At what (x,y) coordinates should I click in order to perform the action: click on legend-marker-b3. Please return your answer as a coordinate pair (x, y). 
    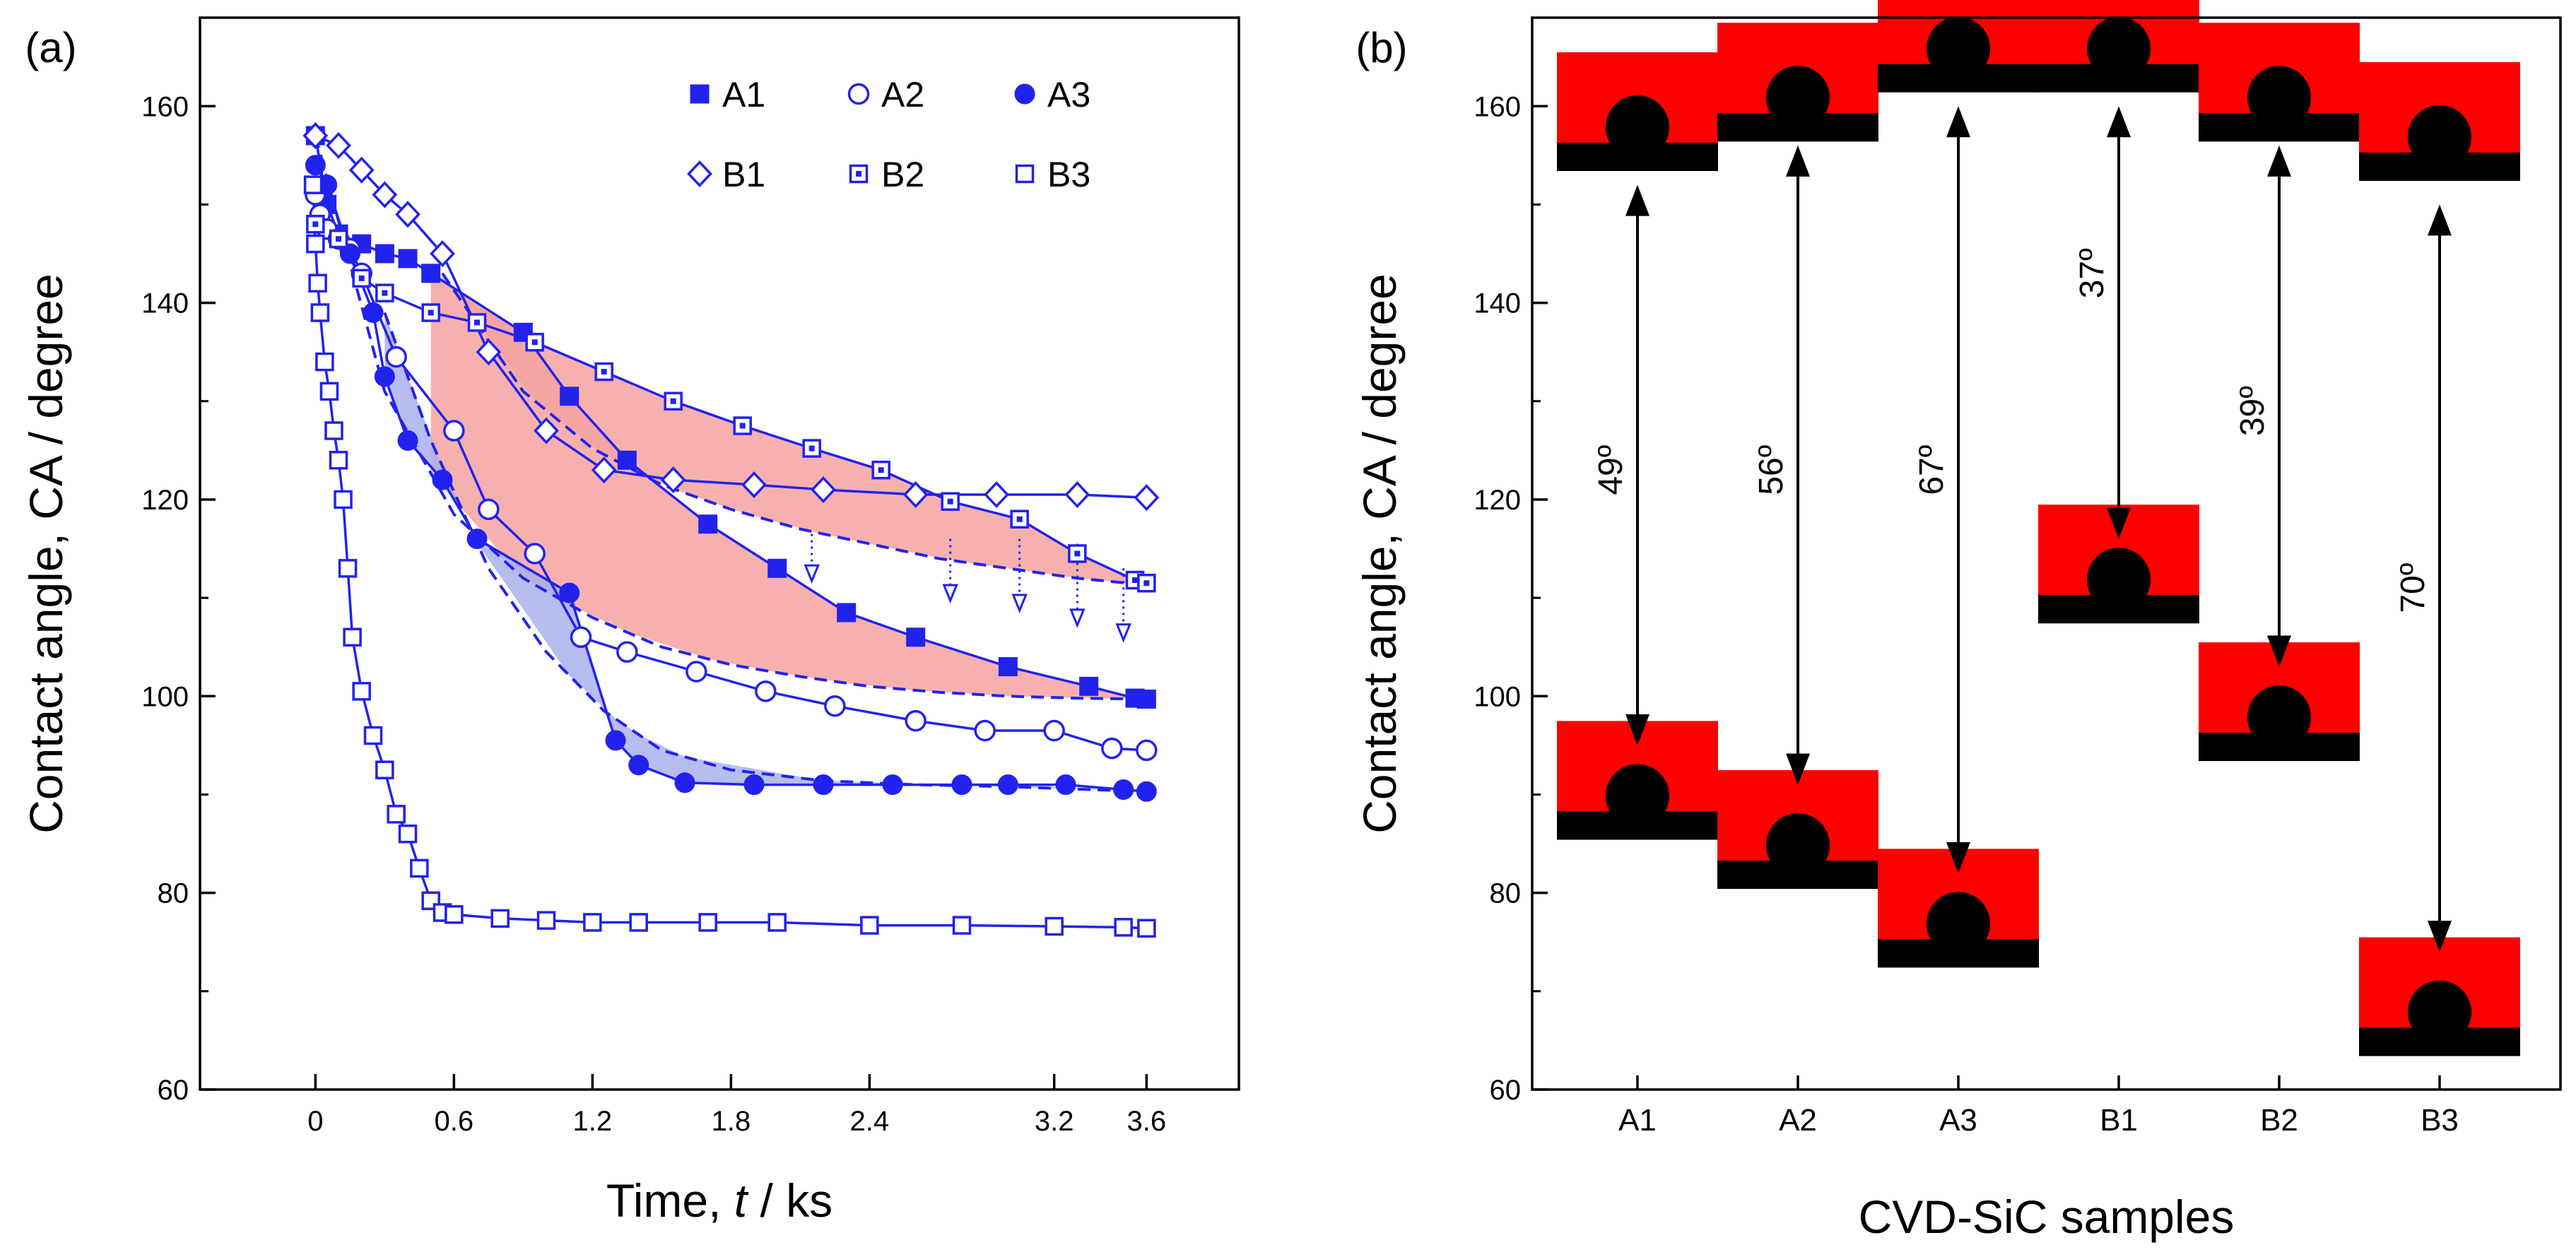
    Looking at the image, I should click on (1025, 174).